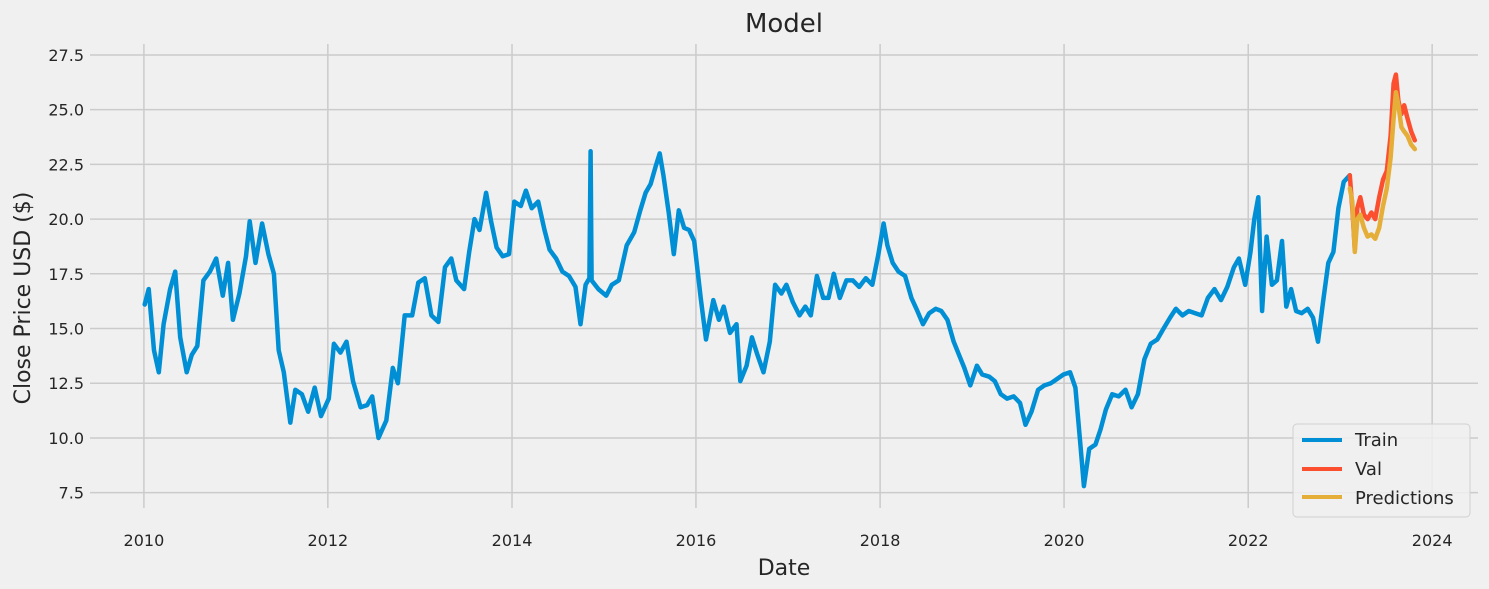 The width and height of the screenshot is (1489, 589). What do you see at coordinates (1064, 540) in the screenshot?
I see `x-tick-label: 2020` at bounding box center [1064, 540].